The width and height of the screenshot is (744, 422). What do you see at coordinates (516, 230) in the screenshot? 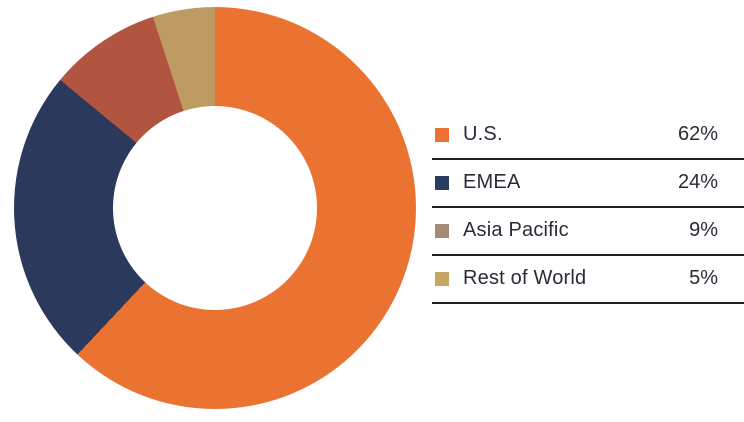
I see `legend-label: Asia Pacific` at bounding box center [516, 230].